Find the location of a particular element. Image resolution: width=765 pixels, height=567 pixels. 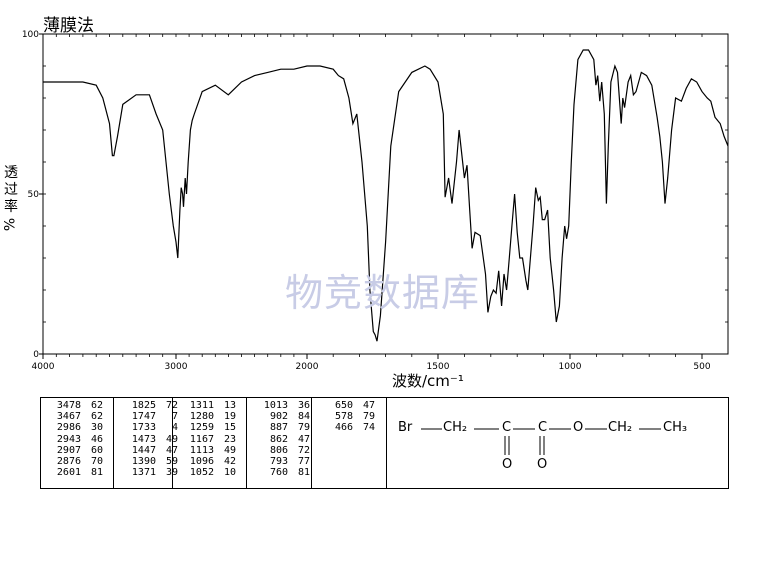

peak-transmittance: 49 is located at coordinates (229, 450).